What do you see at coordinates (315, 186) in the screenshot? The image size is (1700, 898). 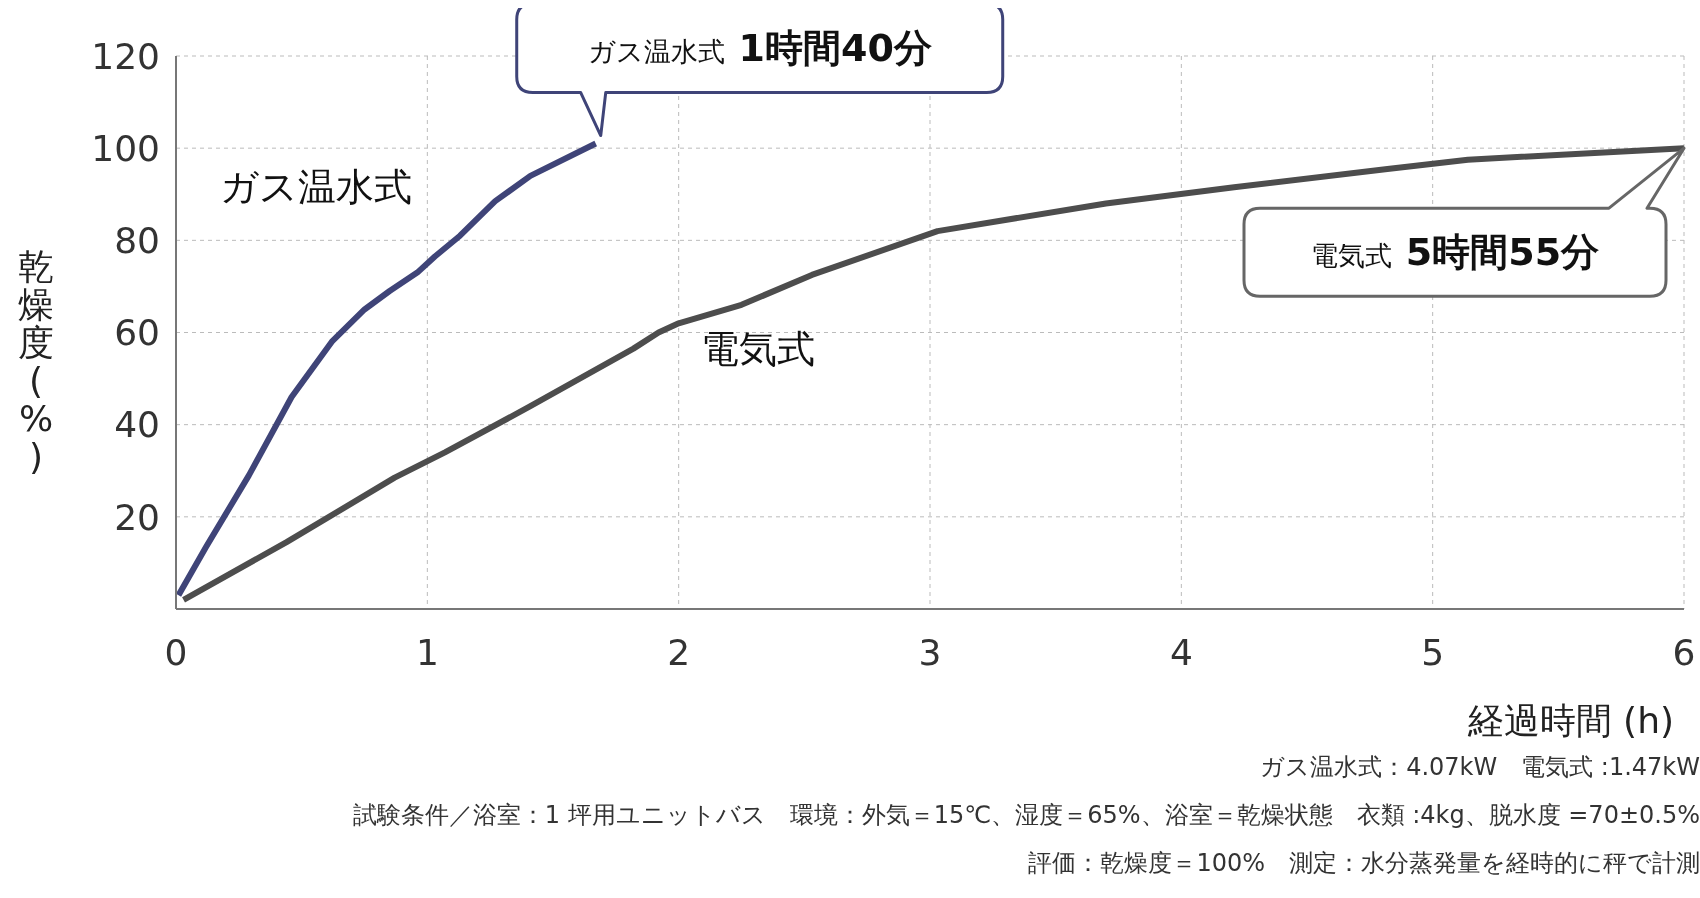 I see `series-label: ガス温水式` at bounding box center [315, 186].